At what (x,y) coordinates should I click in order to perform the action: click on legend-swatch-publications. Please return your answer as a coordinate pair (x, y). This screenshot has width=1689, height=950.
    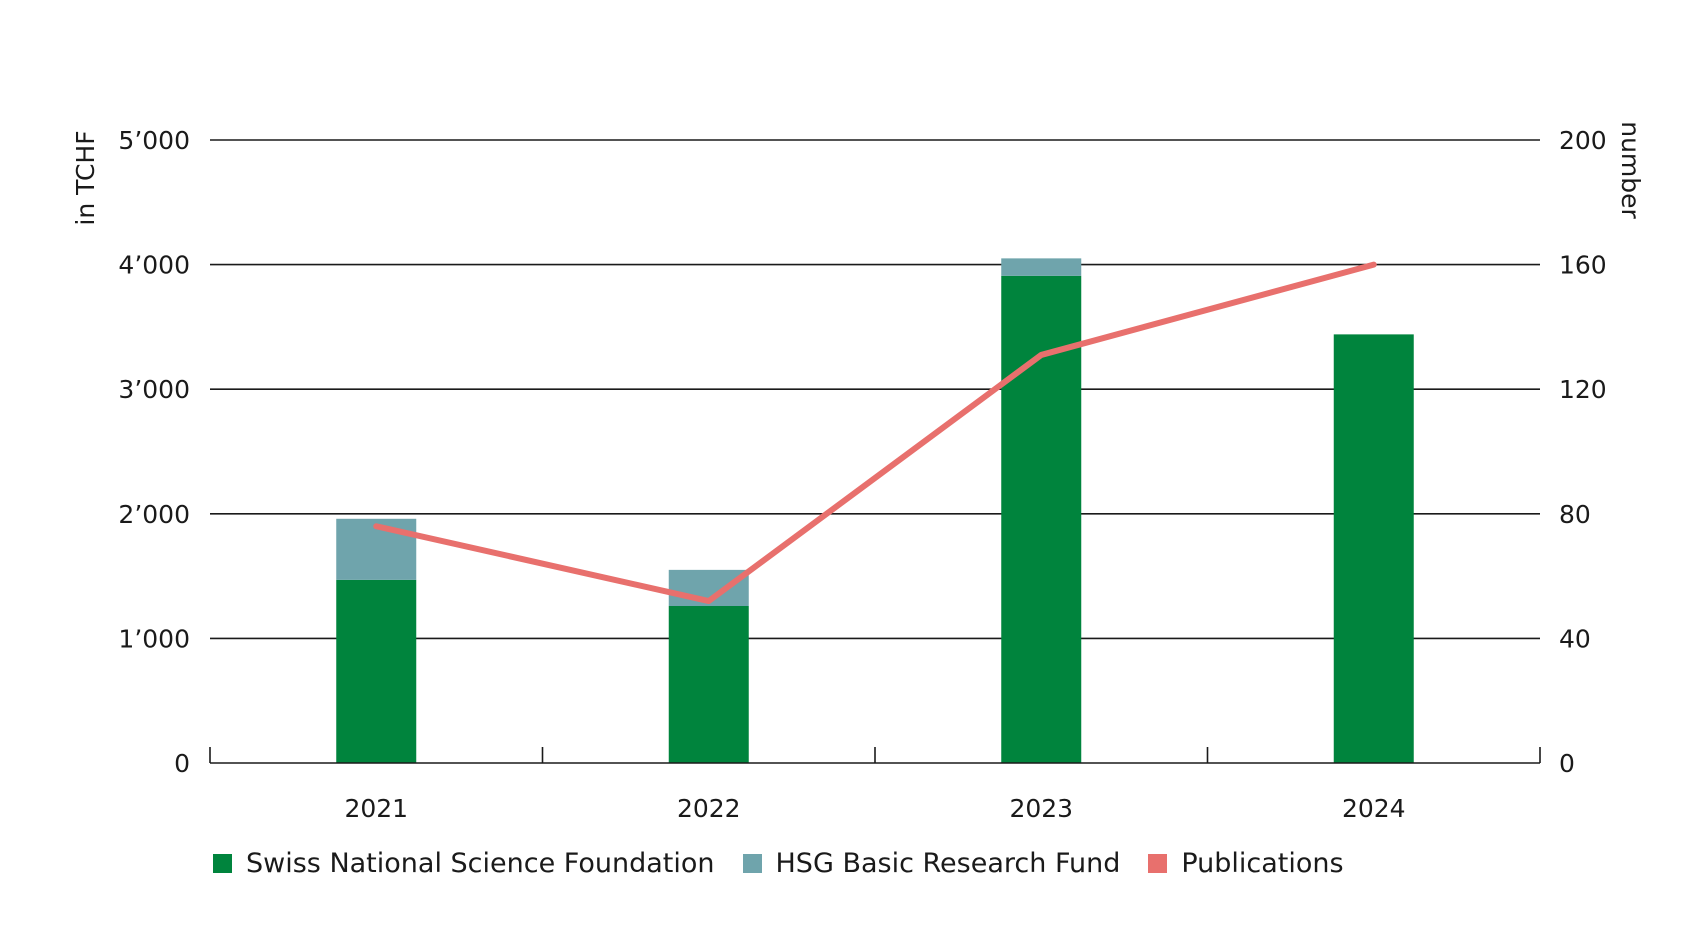
    Looking at the image, I should click on (1158, 863).